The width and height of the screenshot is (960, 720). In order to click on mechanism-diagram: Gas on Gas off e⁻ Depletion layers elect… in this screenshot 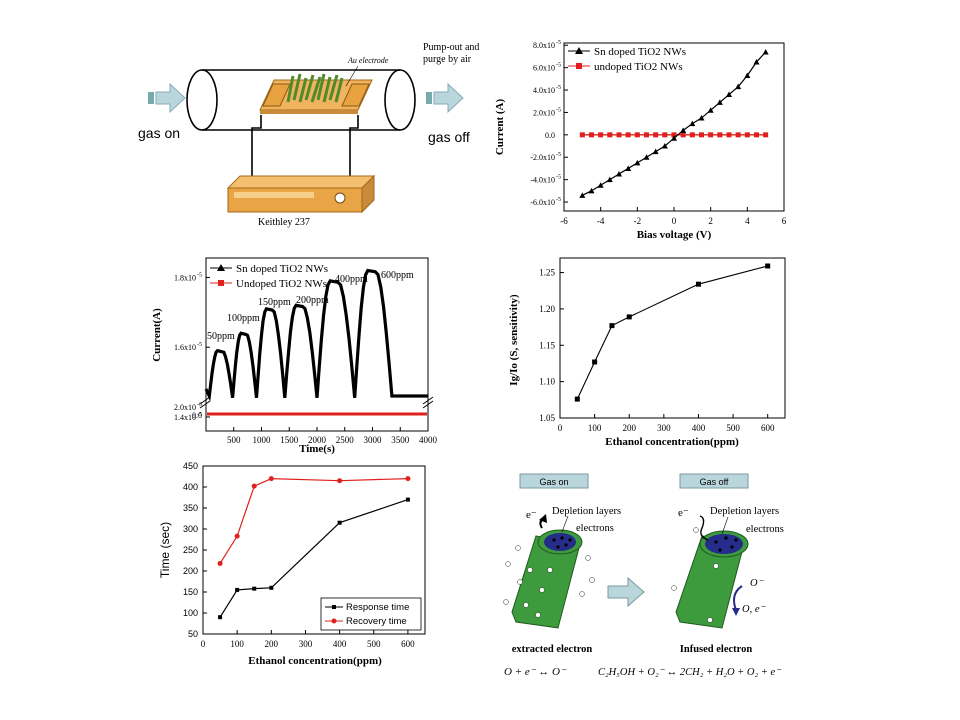, I will do `click(643, 575)`.